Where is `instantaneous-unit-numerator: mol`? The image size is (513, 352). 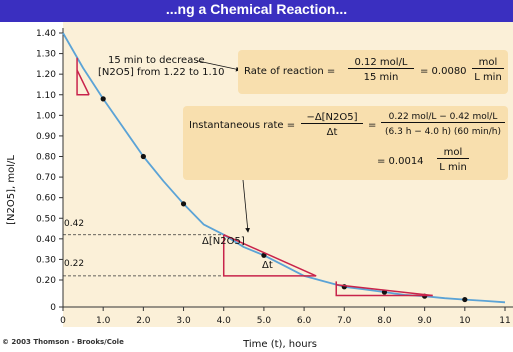 instantaneous-unit-numerator: mol is located at coordinates (453, 153).